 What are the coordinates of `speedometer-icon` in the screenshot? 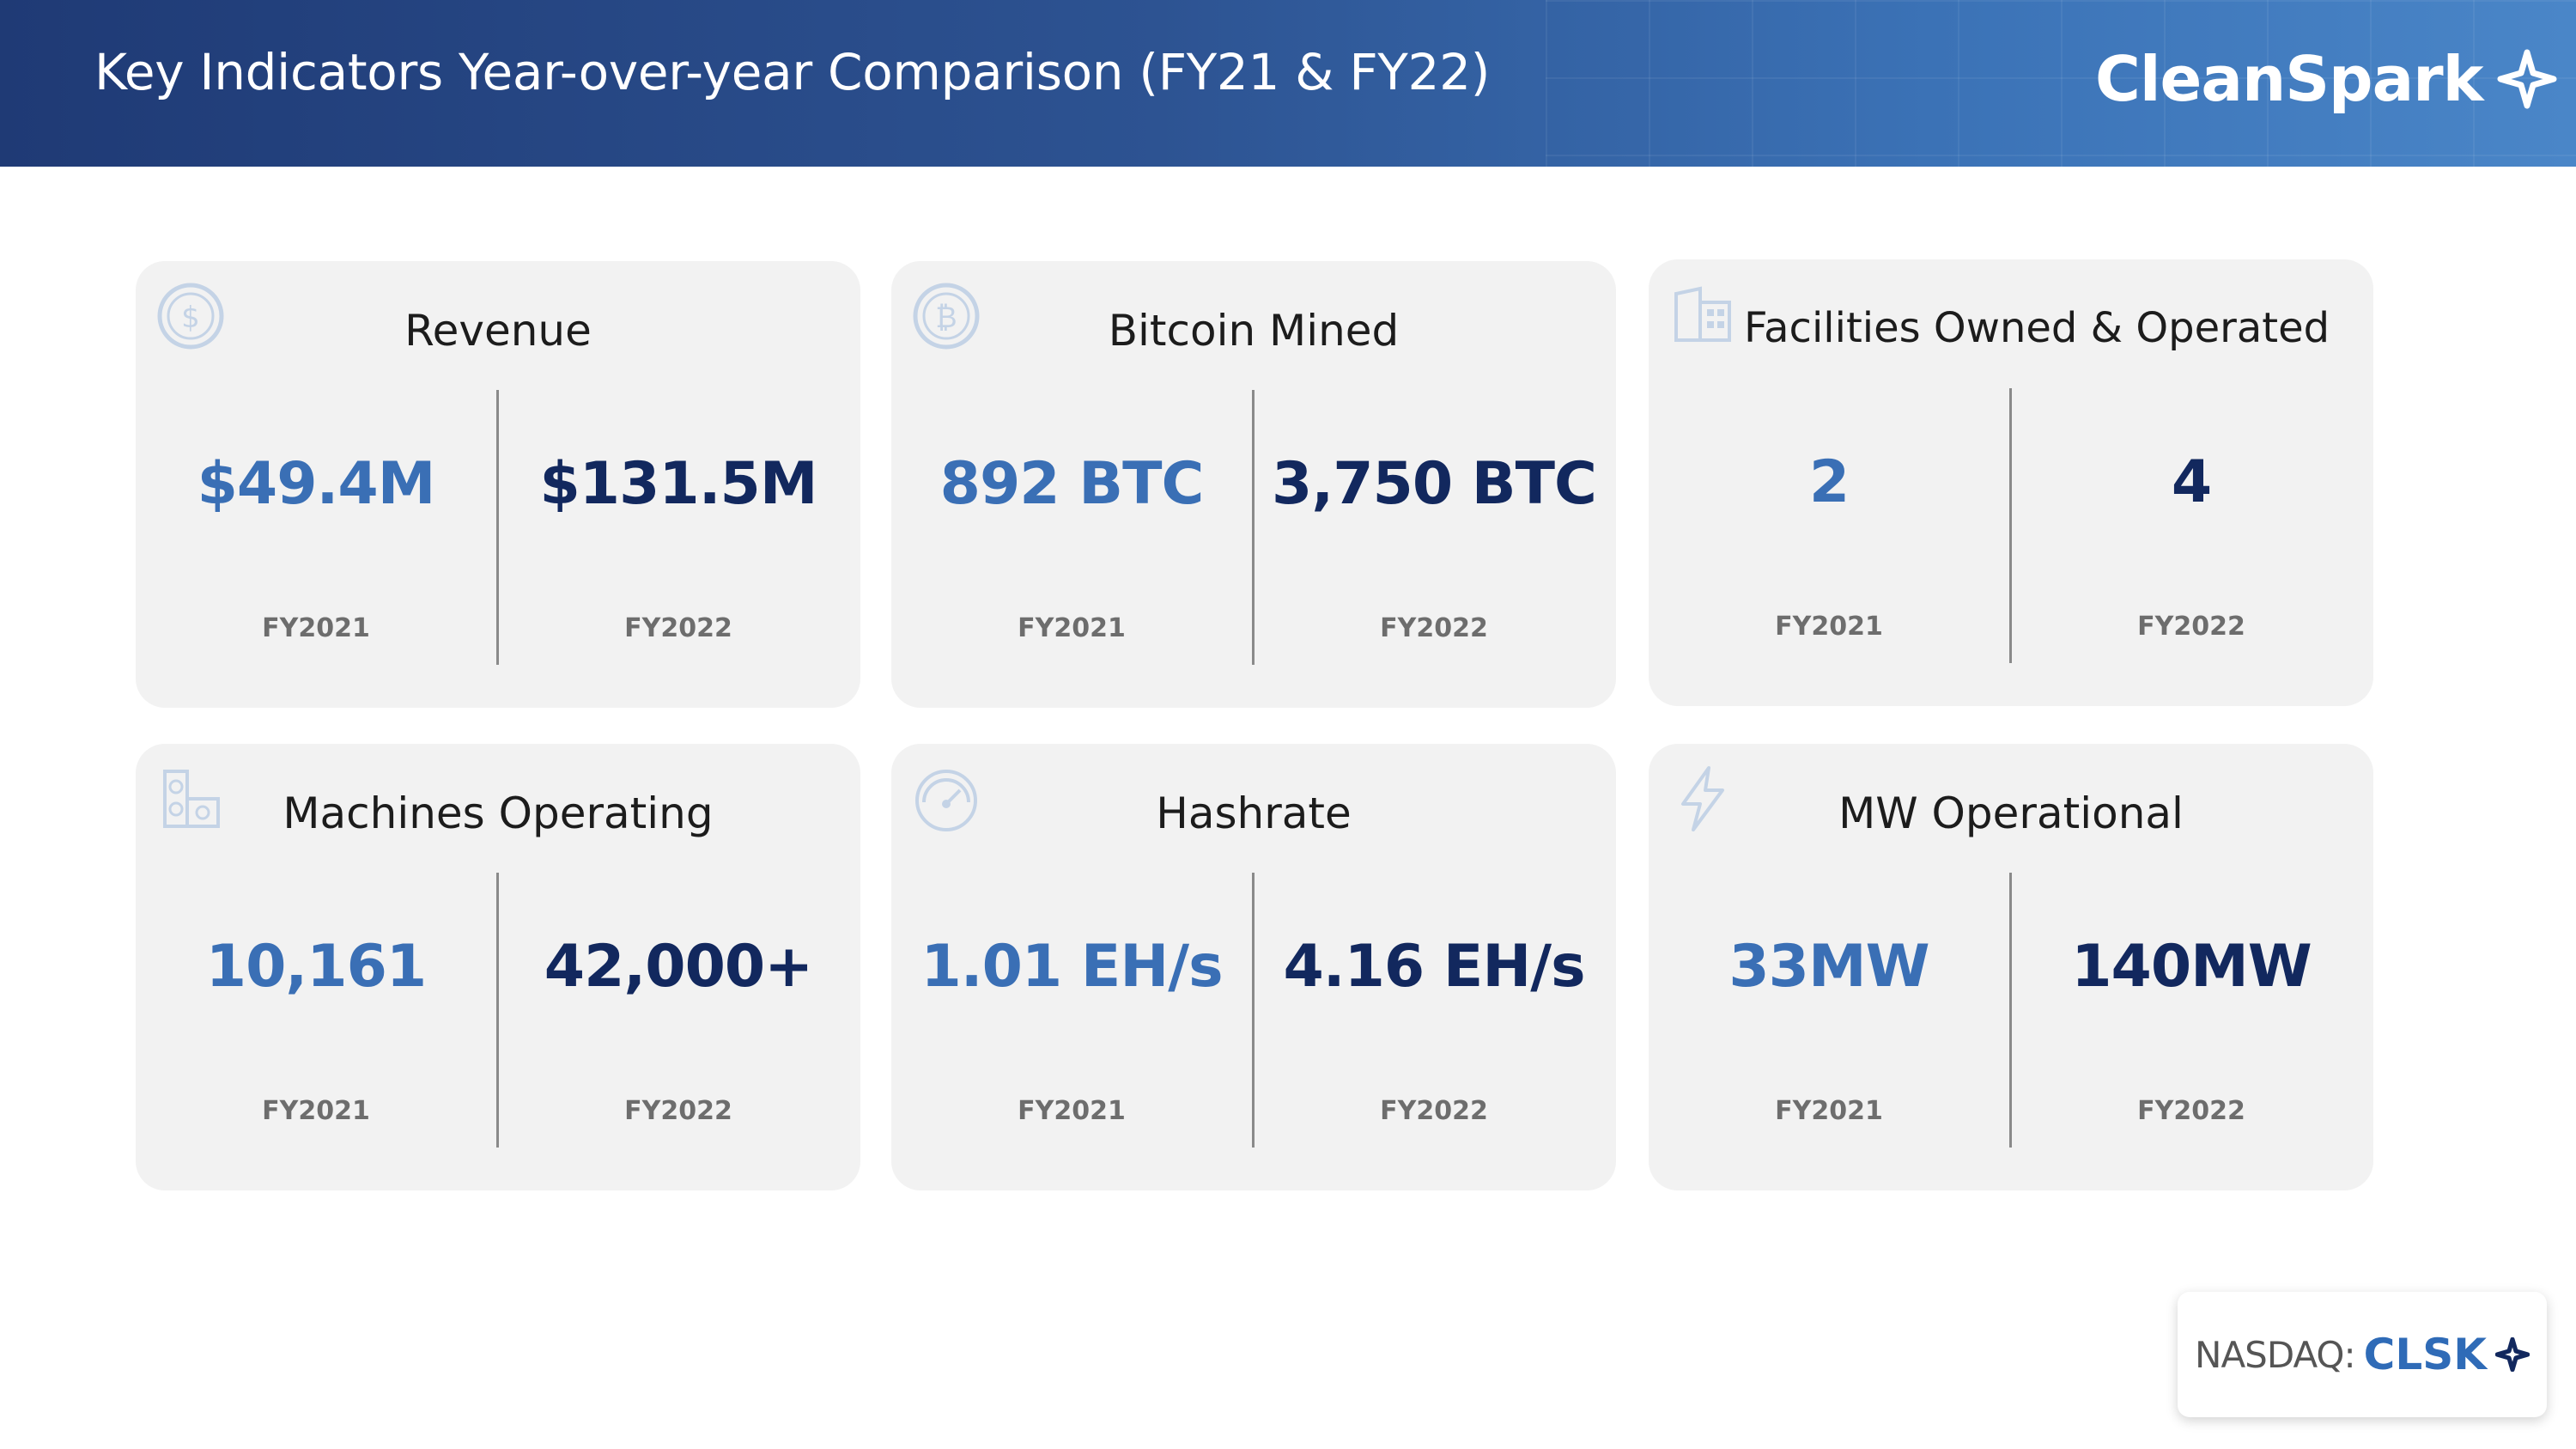 It's located at (946, 800).